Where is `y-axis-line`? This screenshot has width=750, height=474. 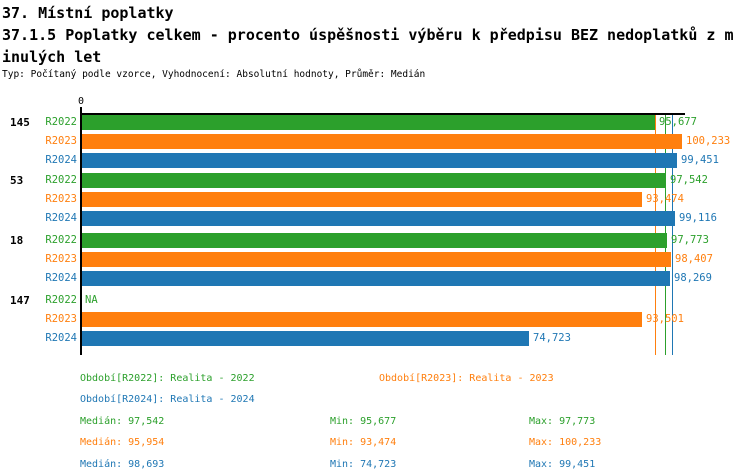
y-axis-line is located at coordinates (81, 234).